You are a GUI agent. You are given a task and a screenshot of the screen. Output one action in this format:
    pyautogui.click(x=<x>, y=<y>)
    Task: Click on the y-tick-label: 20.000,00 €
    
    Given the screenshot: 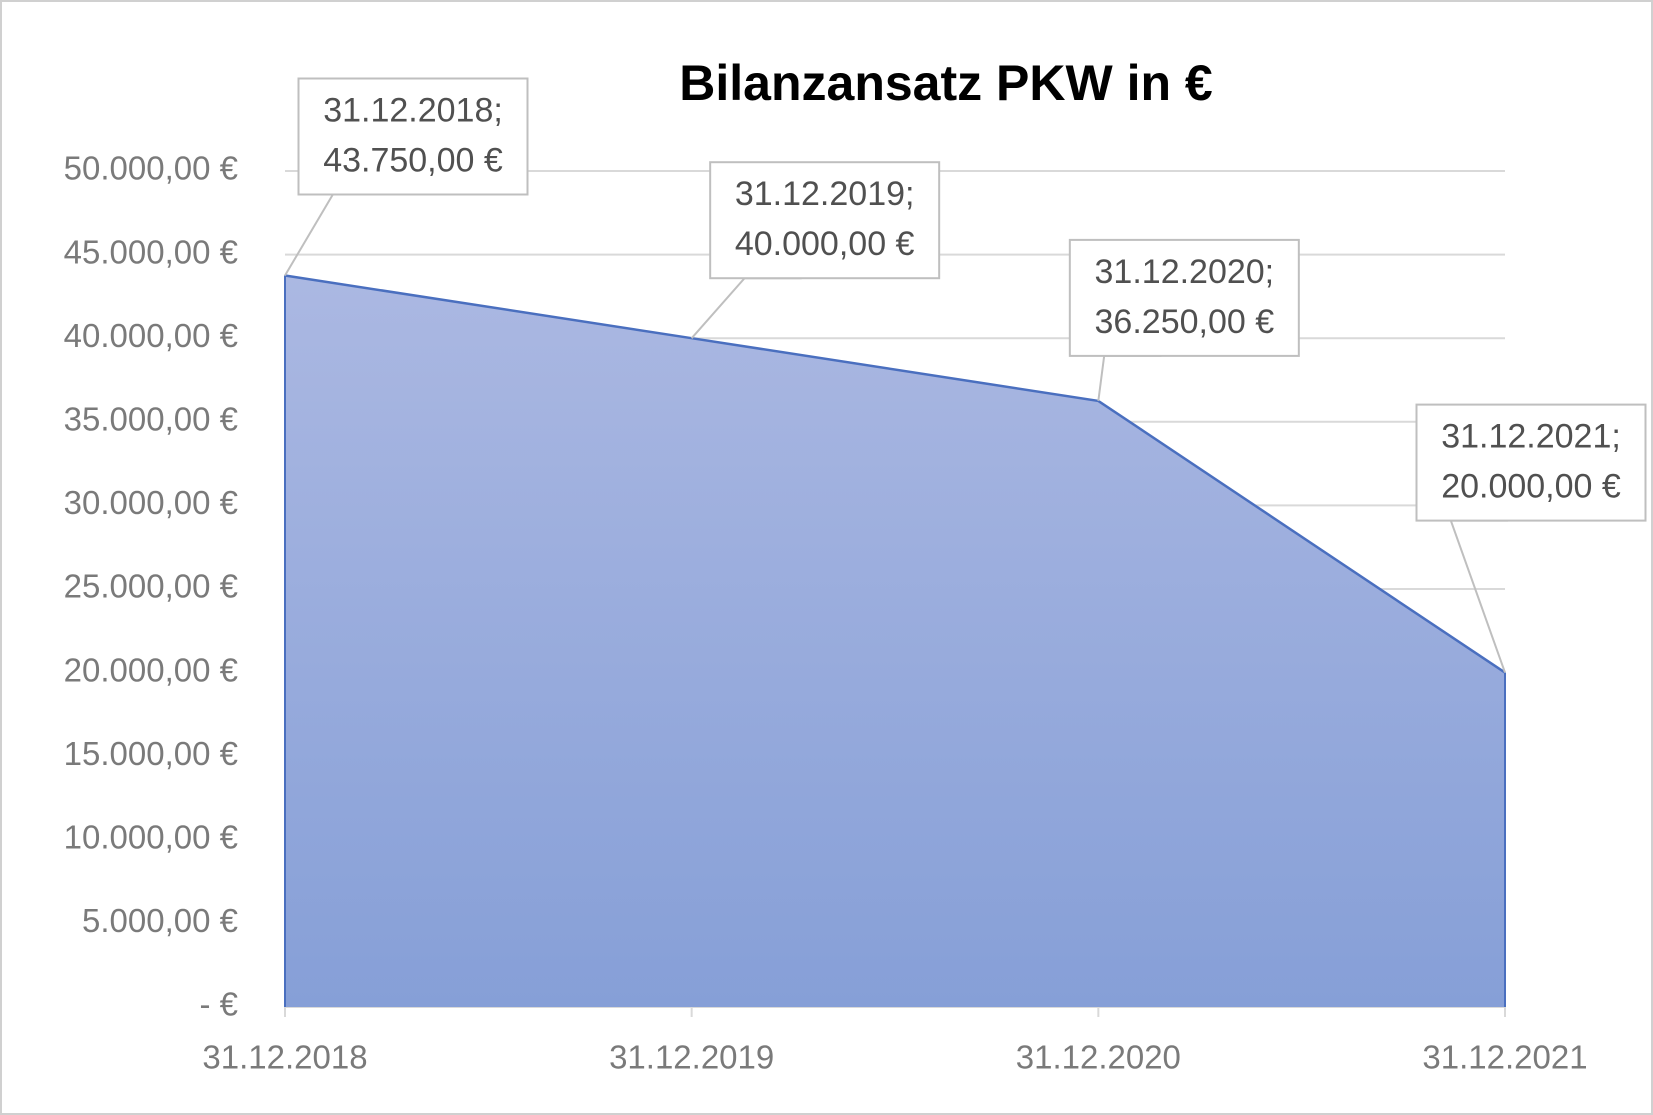 What is the action you would take?
    pyautogui.click(x=151, y=669)
    